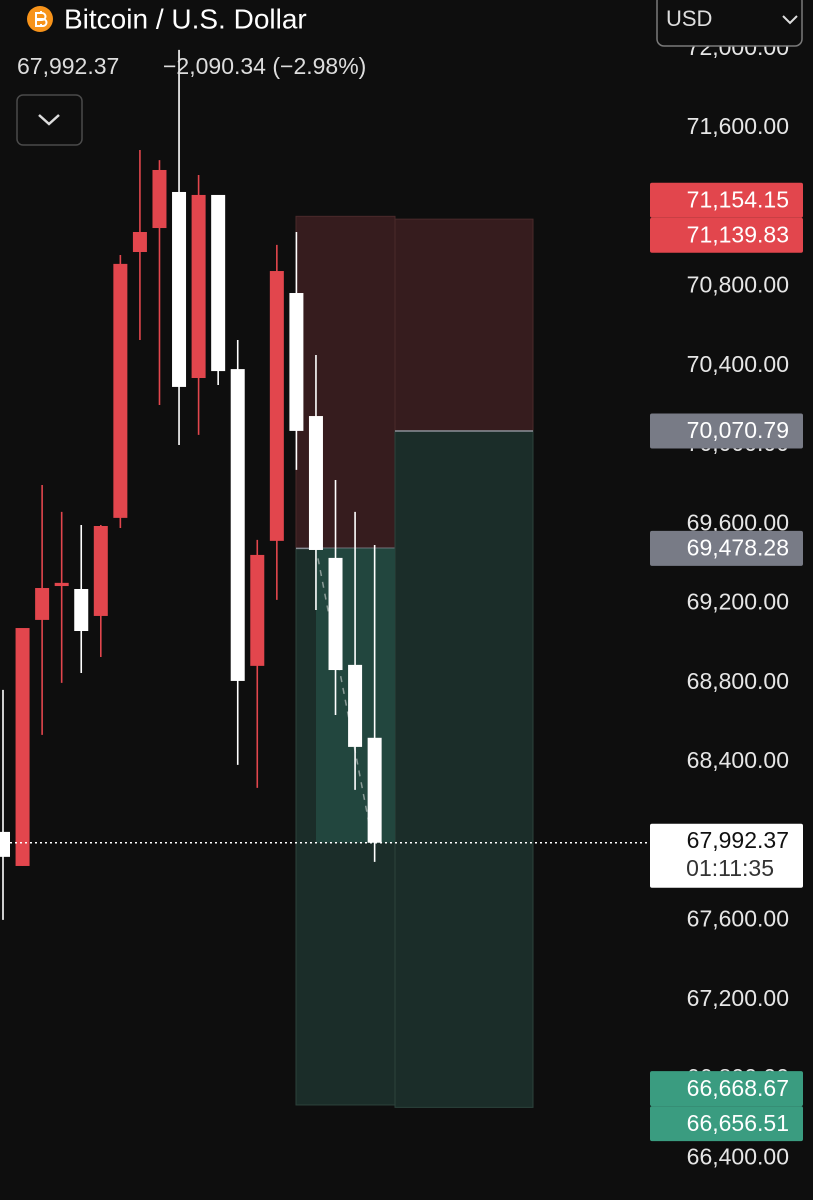 The width and height of the screenshot is (813, 1200). I want to click on collapse-button, so click(49, 120).